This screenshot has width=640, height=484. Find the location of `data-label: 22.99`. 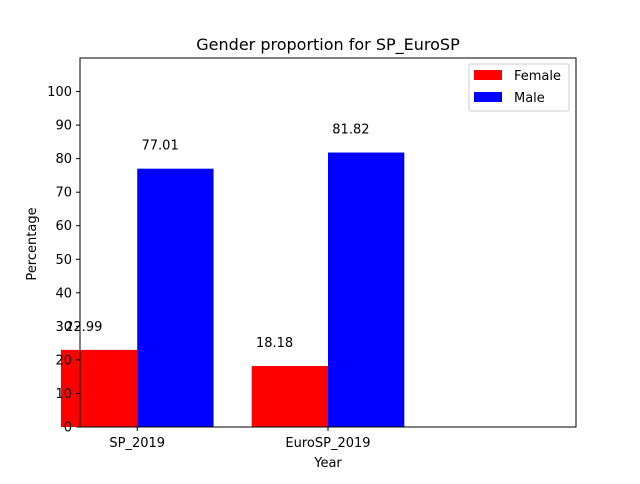

data-label: 22.99 is located at coordinates (83, 327).